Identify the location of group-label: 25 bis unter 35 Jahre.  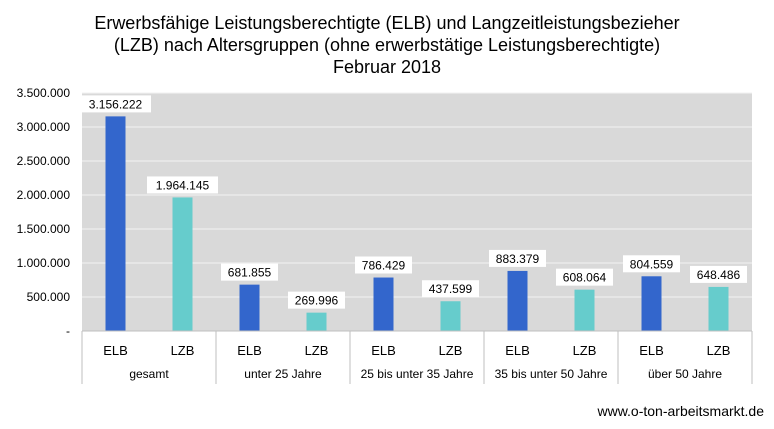
(417, 374).